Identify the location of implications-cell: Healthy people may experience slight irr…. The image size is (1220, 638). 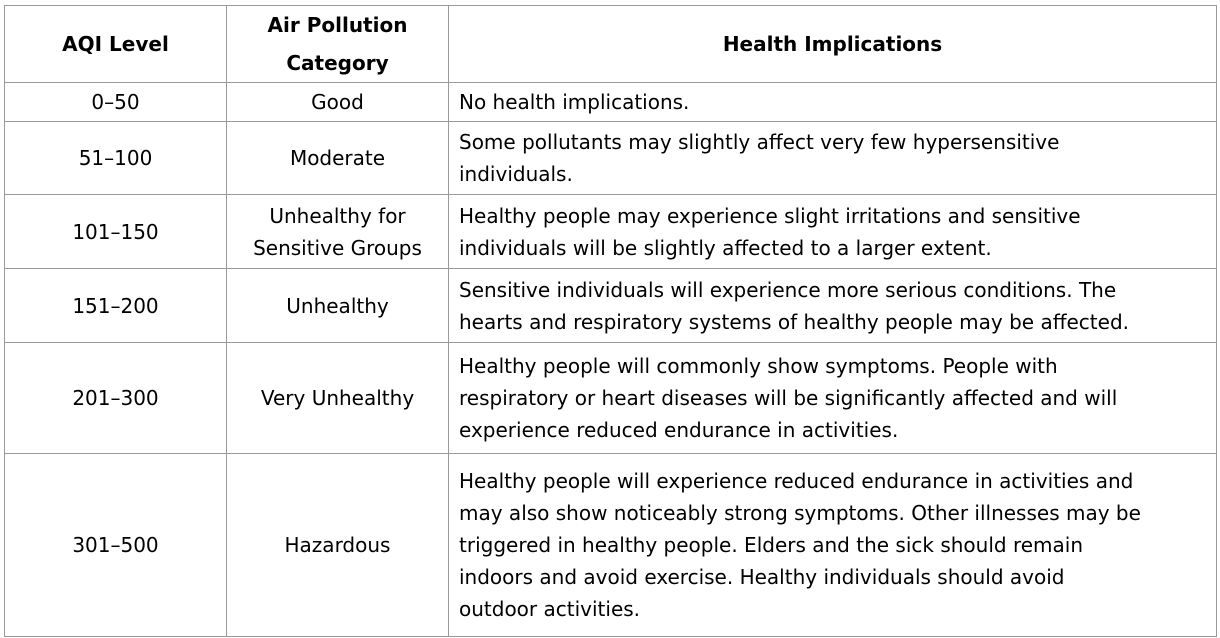
(832, 231).